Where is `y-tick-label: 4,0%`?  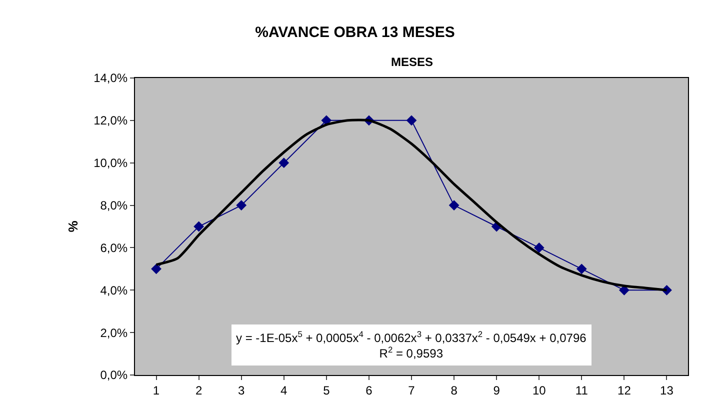
y-tick-label: 4,0% is located at coordinates (114, 290).